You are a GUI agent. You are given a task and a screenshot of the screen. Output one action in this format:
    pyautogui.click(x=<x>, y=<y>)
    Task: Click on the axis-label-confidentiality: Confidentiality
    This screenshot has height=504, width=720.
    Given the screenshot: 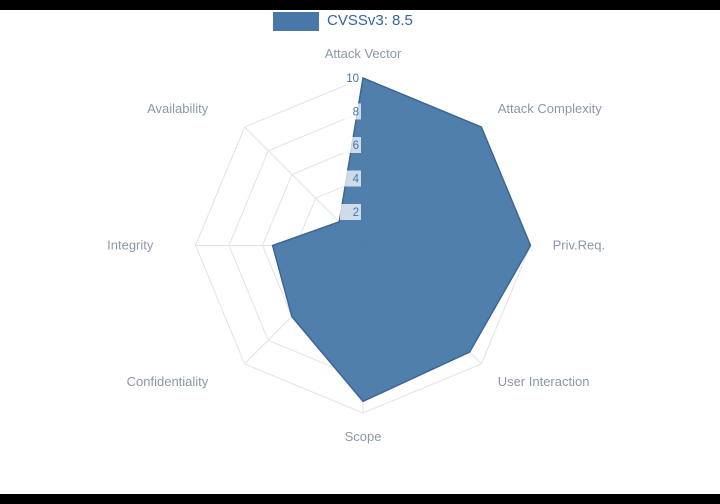 What is the action you would take?
    pyautogui.click(x=168, y=381)
    